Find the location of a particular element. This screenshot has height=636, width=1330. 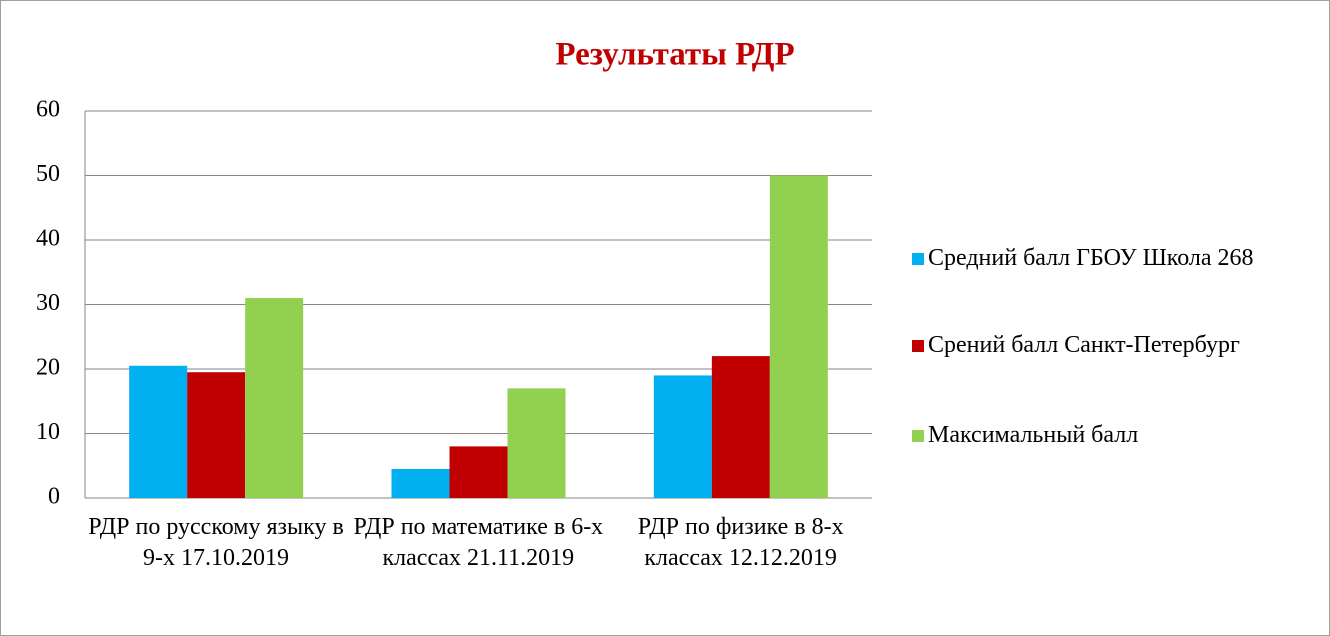

chart-title: Результаты РДР is located at coordinates (674, 55).